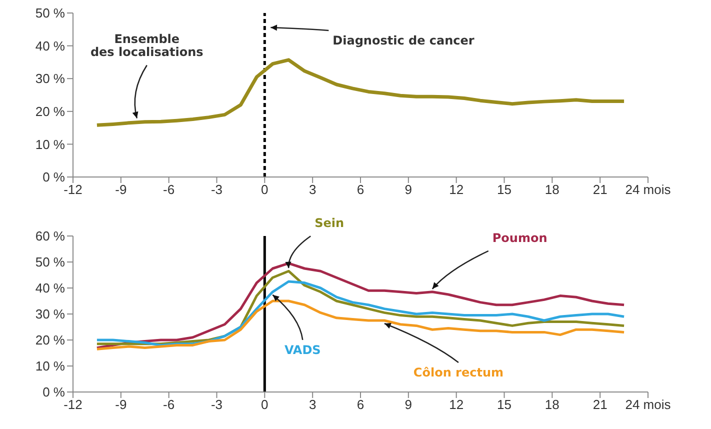 Image resolution: width=711 pixels, height=429 pixels. I want to click on annotation: Diagnostic de cancer, so click(403, 40).